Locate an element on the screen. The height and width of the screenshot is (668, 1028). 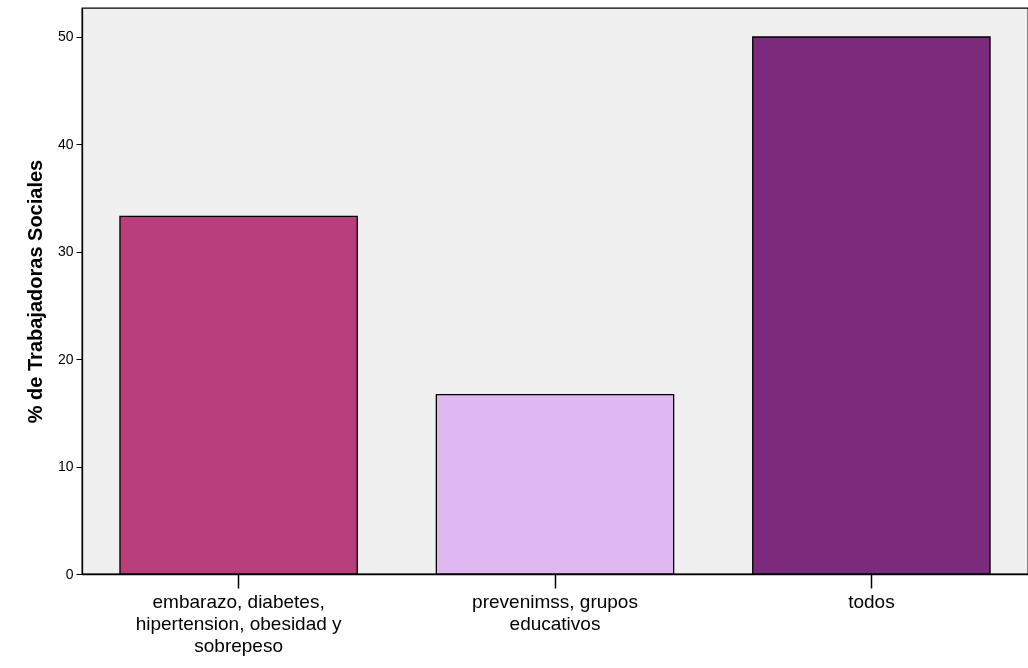
y-tick-label: 30 is located at coordinates (65, 251).